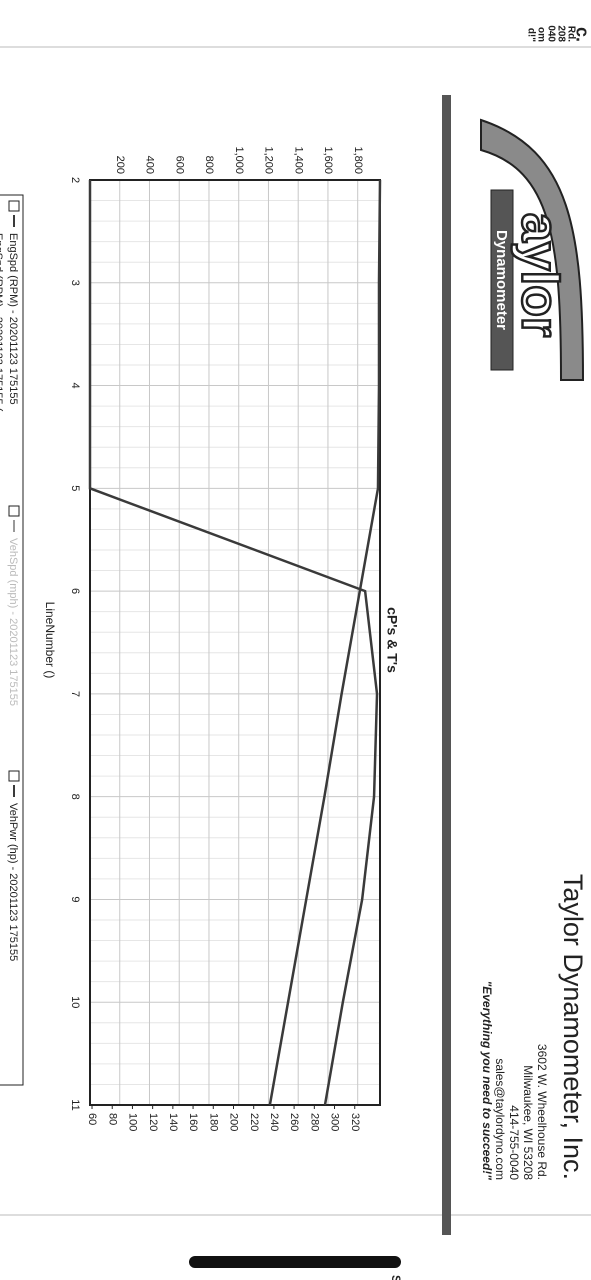 The height and width of the screenshot is (1280, 591). Describe the element at coordinates (13, 622) in the screenshot. I see `legend-label: VehSpd (mph) - 20201123 175155` at that location.